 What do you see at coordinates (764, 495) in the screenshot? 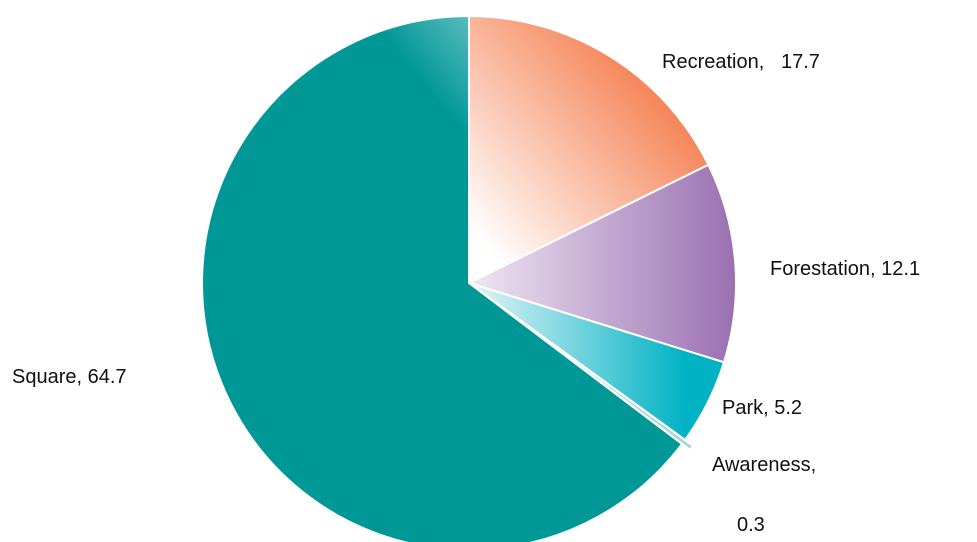
I see `slice-label-awareness: Awareness, 0.3` at bounding box center [764, 495].